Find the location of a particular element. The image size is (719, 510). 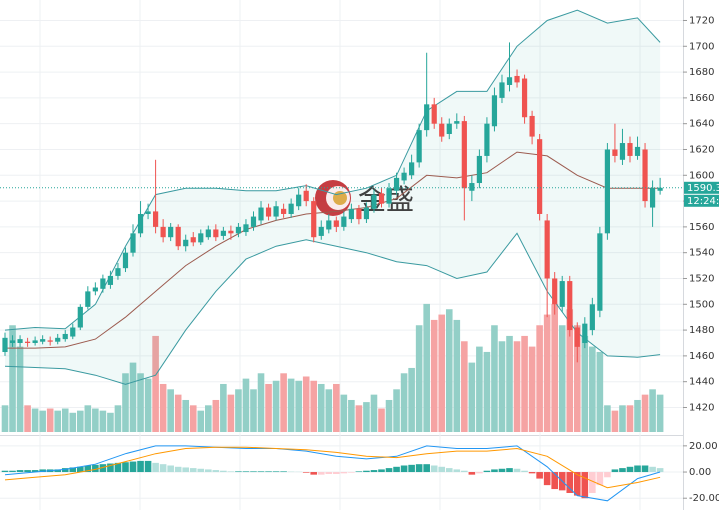

y-tick-label: 1440 is located at coordinates (701, 382).